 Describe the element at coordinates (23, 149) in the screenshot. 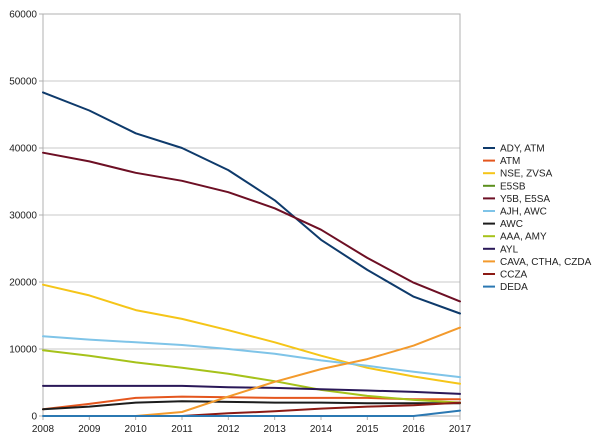

I see `y-tick-label: 40000` at that location.